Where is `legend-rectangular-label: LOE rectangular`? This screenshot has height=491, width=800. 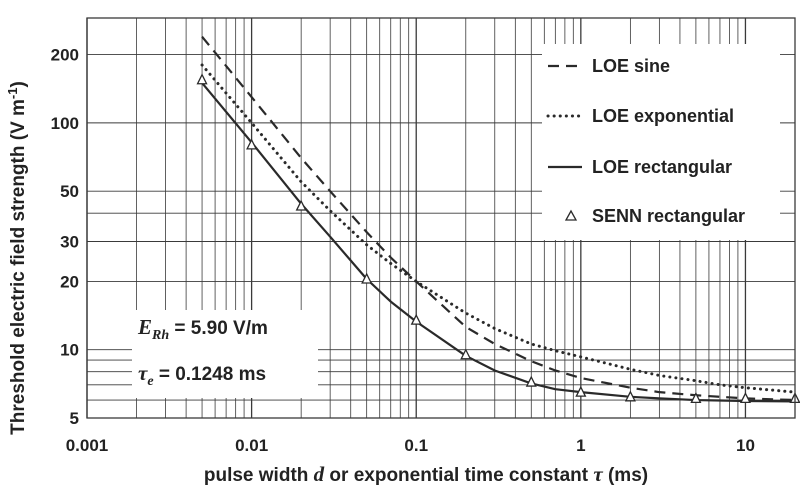 legend-rectangular-label: LOE rectangular is located at coordinates (662, 167).